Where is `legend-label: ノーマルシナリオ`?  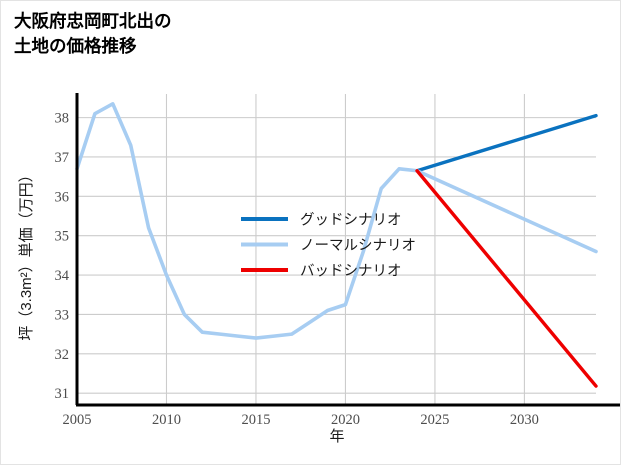
legend-label: ノーマルシナリオ is located at coordinates (358, 246).